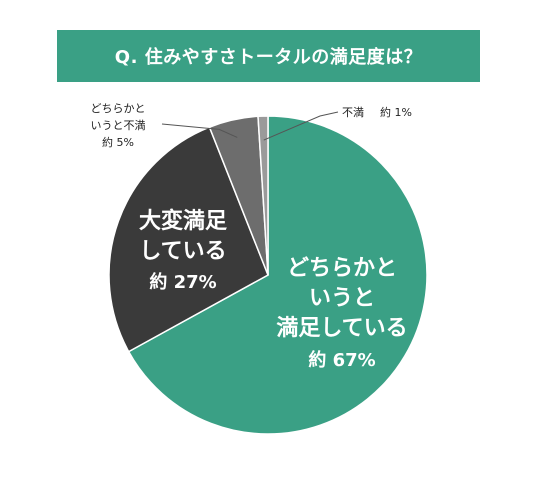 This screenshot has width=536, height=482. I want to click on slice-label-0-line-2: 満足している, so click(341, 328).